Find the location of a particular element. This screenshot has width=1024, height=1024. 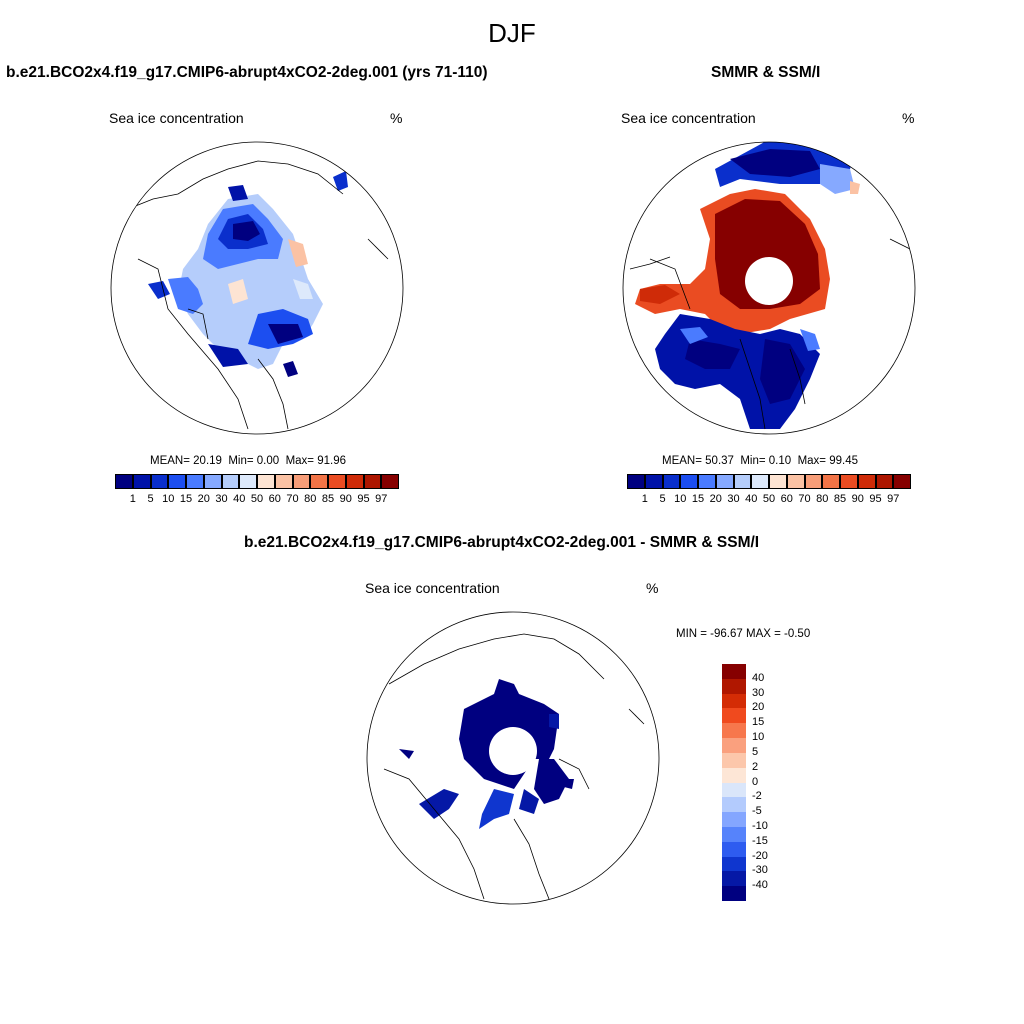

left-polar-map is located at coordinates (257, 288).